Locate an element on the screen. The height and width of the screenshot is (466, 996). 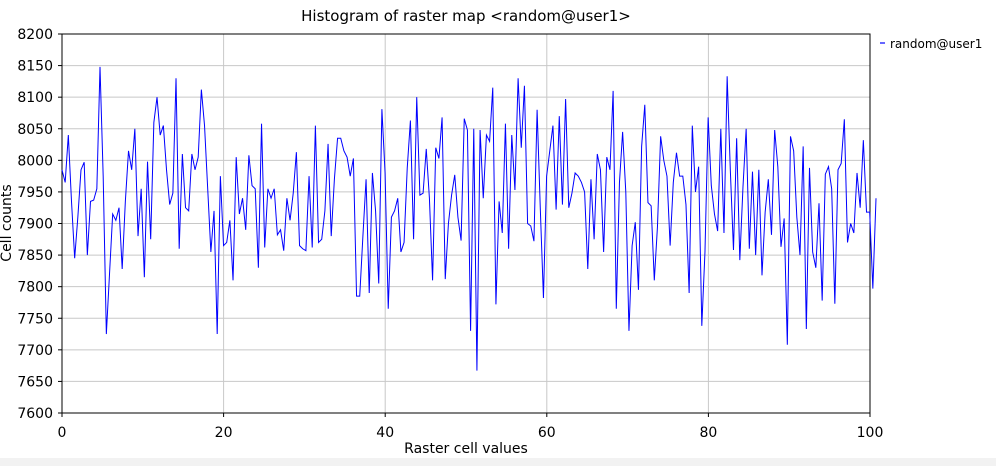
y-tick-label: 7650 is located at coordinates (35, 382).